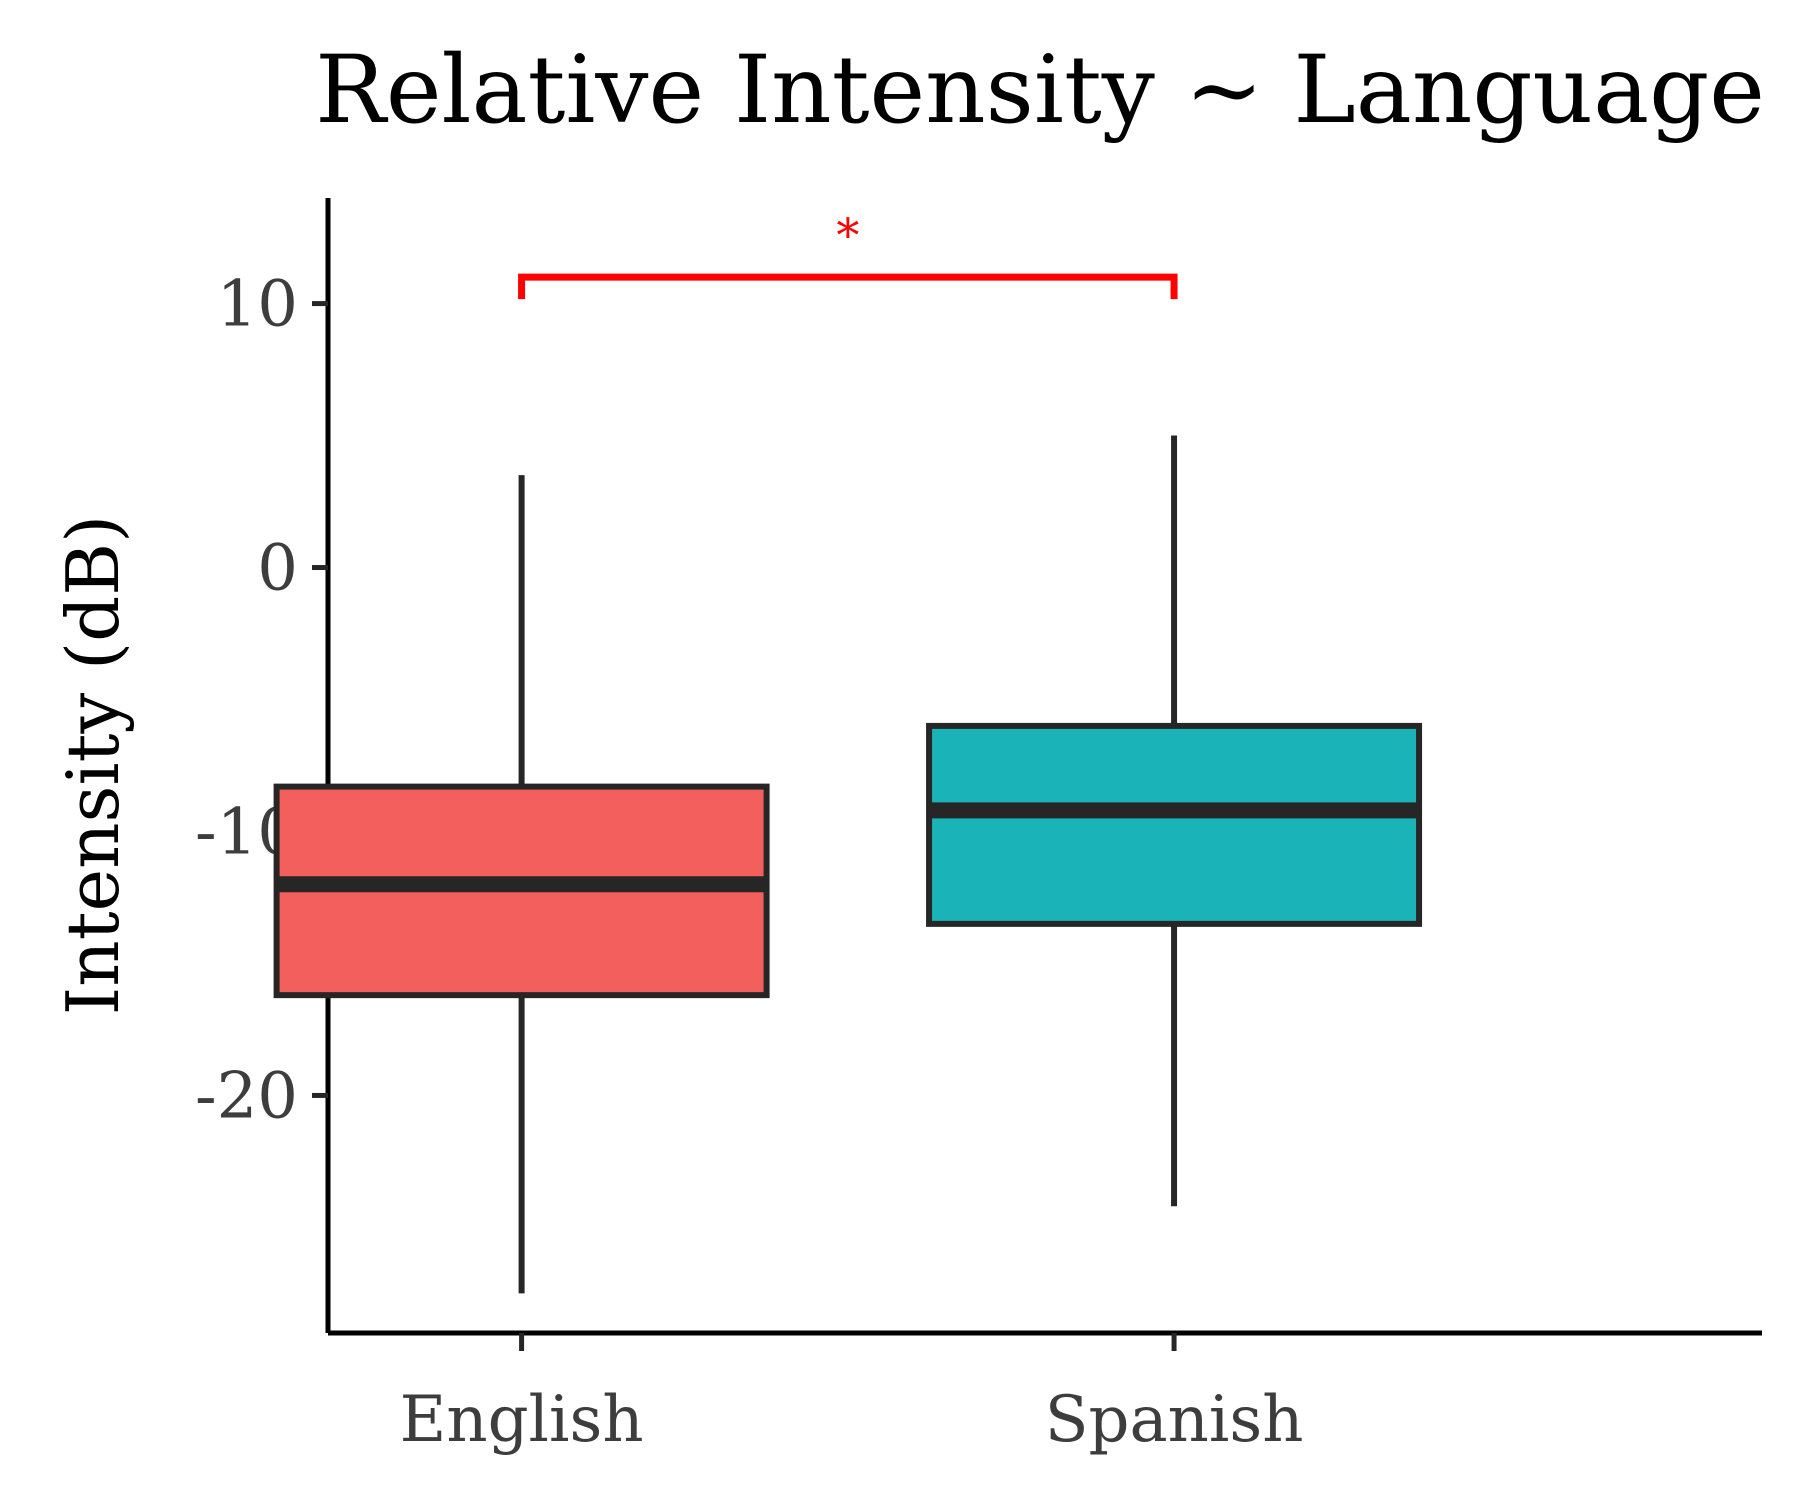 Image resolution: width=1800 pixels, height=1500 pixels. Describe the element at coordinates (847, 235) in the screenshot. I see `significance-label: *` at that location.